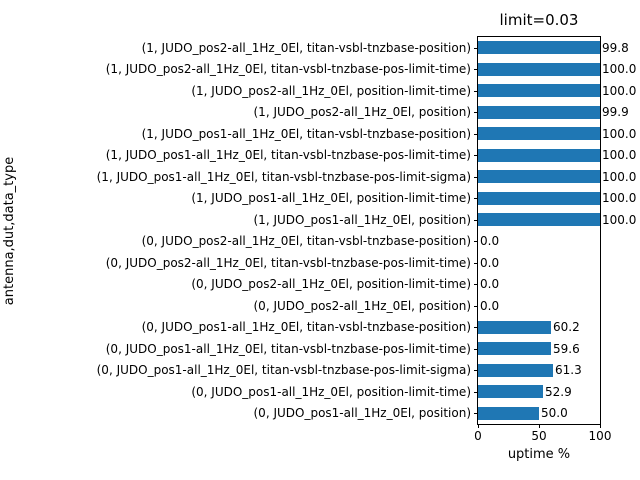 This screenshot has width=640, height=480. I want to click on x-tick-label: 0, so click(478, 436).